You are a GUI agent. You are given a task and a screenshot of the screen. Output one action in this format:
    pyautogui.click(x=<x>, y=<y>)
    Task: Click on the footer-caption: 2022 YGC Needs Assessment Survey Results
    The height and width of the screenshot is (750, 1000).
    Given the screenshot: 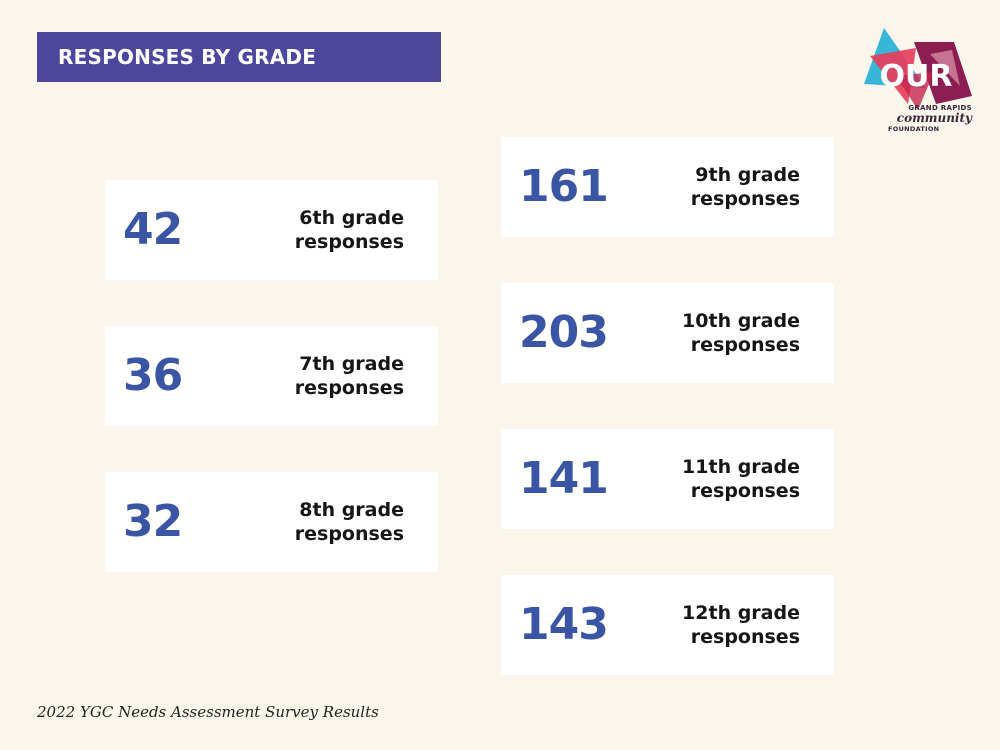 What is the action you would take?
    pyautogui.click(x=208, y=712)
    